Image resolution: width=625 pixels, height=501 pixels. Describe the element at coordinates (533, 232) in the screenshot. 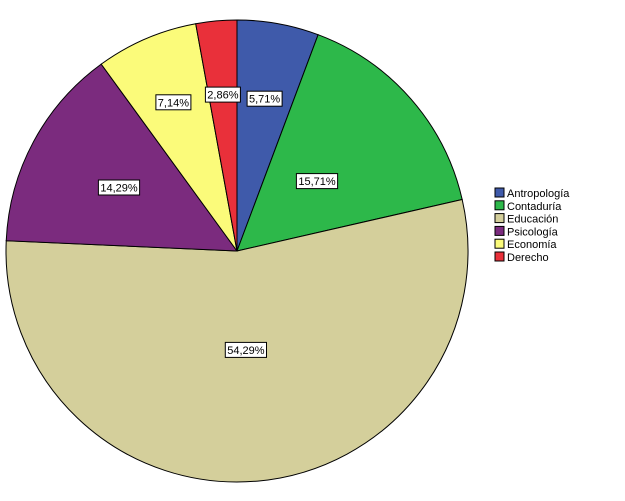

I see `legend-label: Psicología` at that location.